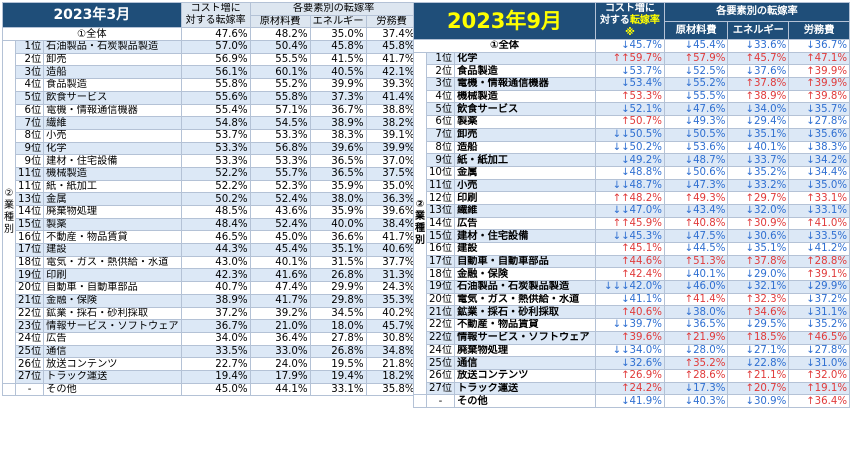  What do you see at coordinates (696, 198) in the screenshot?
I see `mat-rate-cell: ↑49.3%` at bounding box center [696, 198].